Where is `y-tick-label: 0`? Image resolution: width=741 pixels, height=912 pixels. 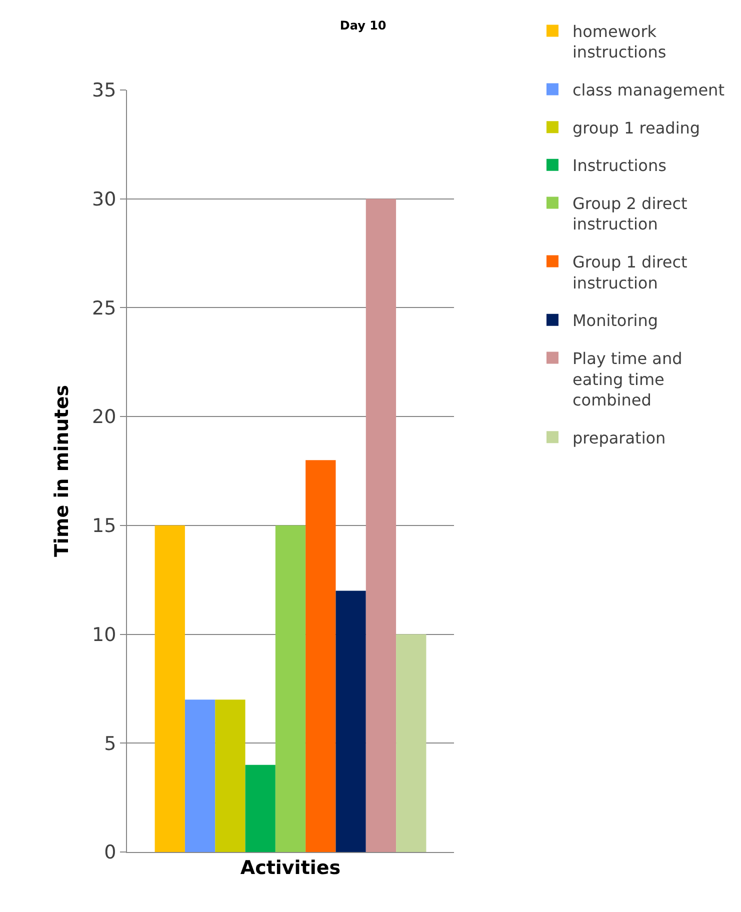
y-tick-label: 0 is located at coordinates (110, 853).